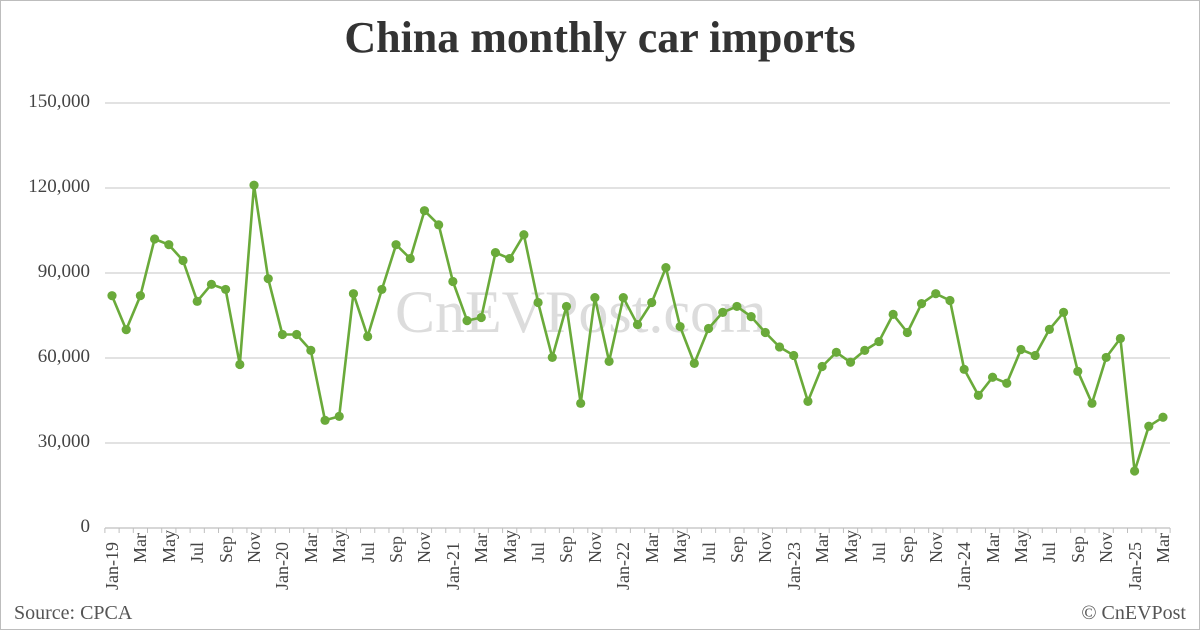 The width and height of the screenshot is (1200, 630). What do you see at coordinates (63, 271) in the screenshot?
I see `y-tick-label: 90,000` at bounding box center [63, 271].